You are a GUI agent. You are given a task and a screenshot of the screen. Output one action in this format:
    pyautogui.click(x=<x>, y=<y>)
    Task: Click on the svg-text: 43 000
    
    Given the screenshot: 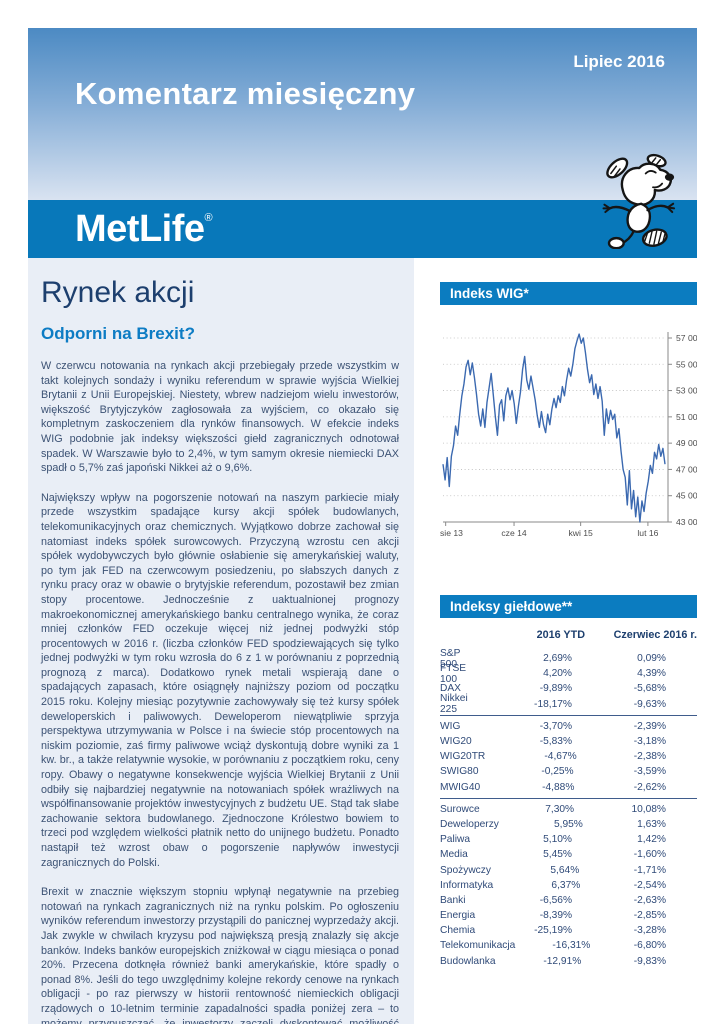 What is the action you would take?
    pyautogui.click(x=686, y=522)
    